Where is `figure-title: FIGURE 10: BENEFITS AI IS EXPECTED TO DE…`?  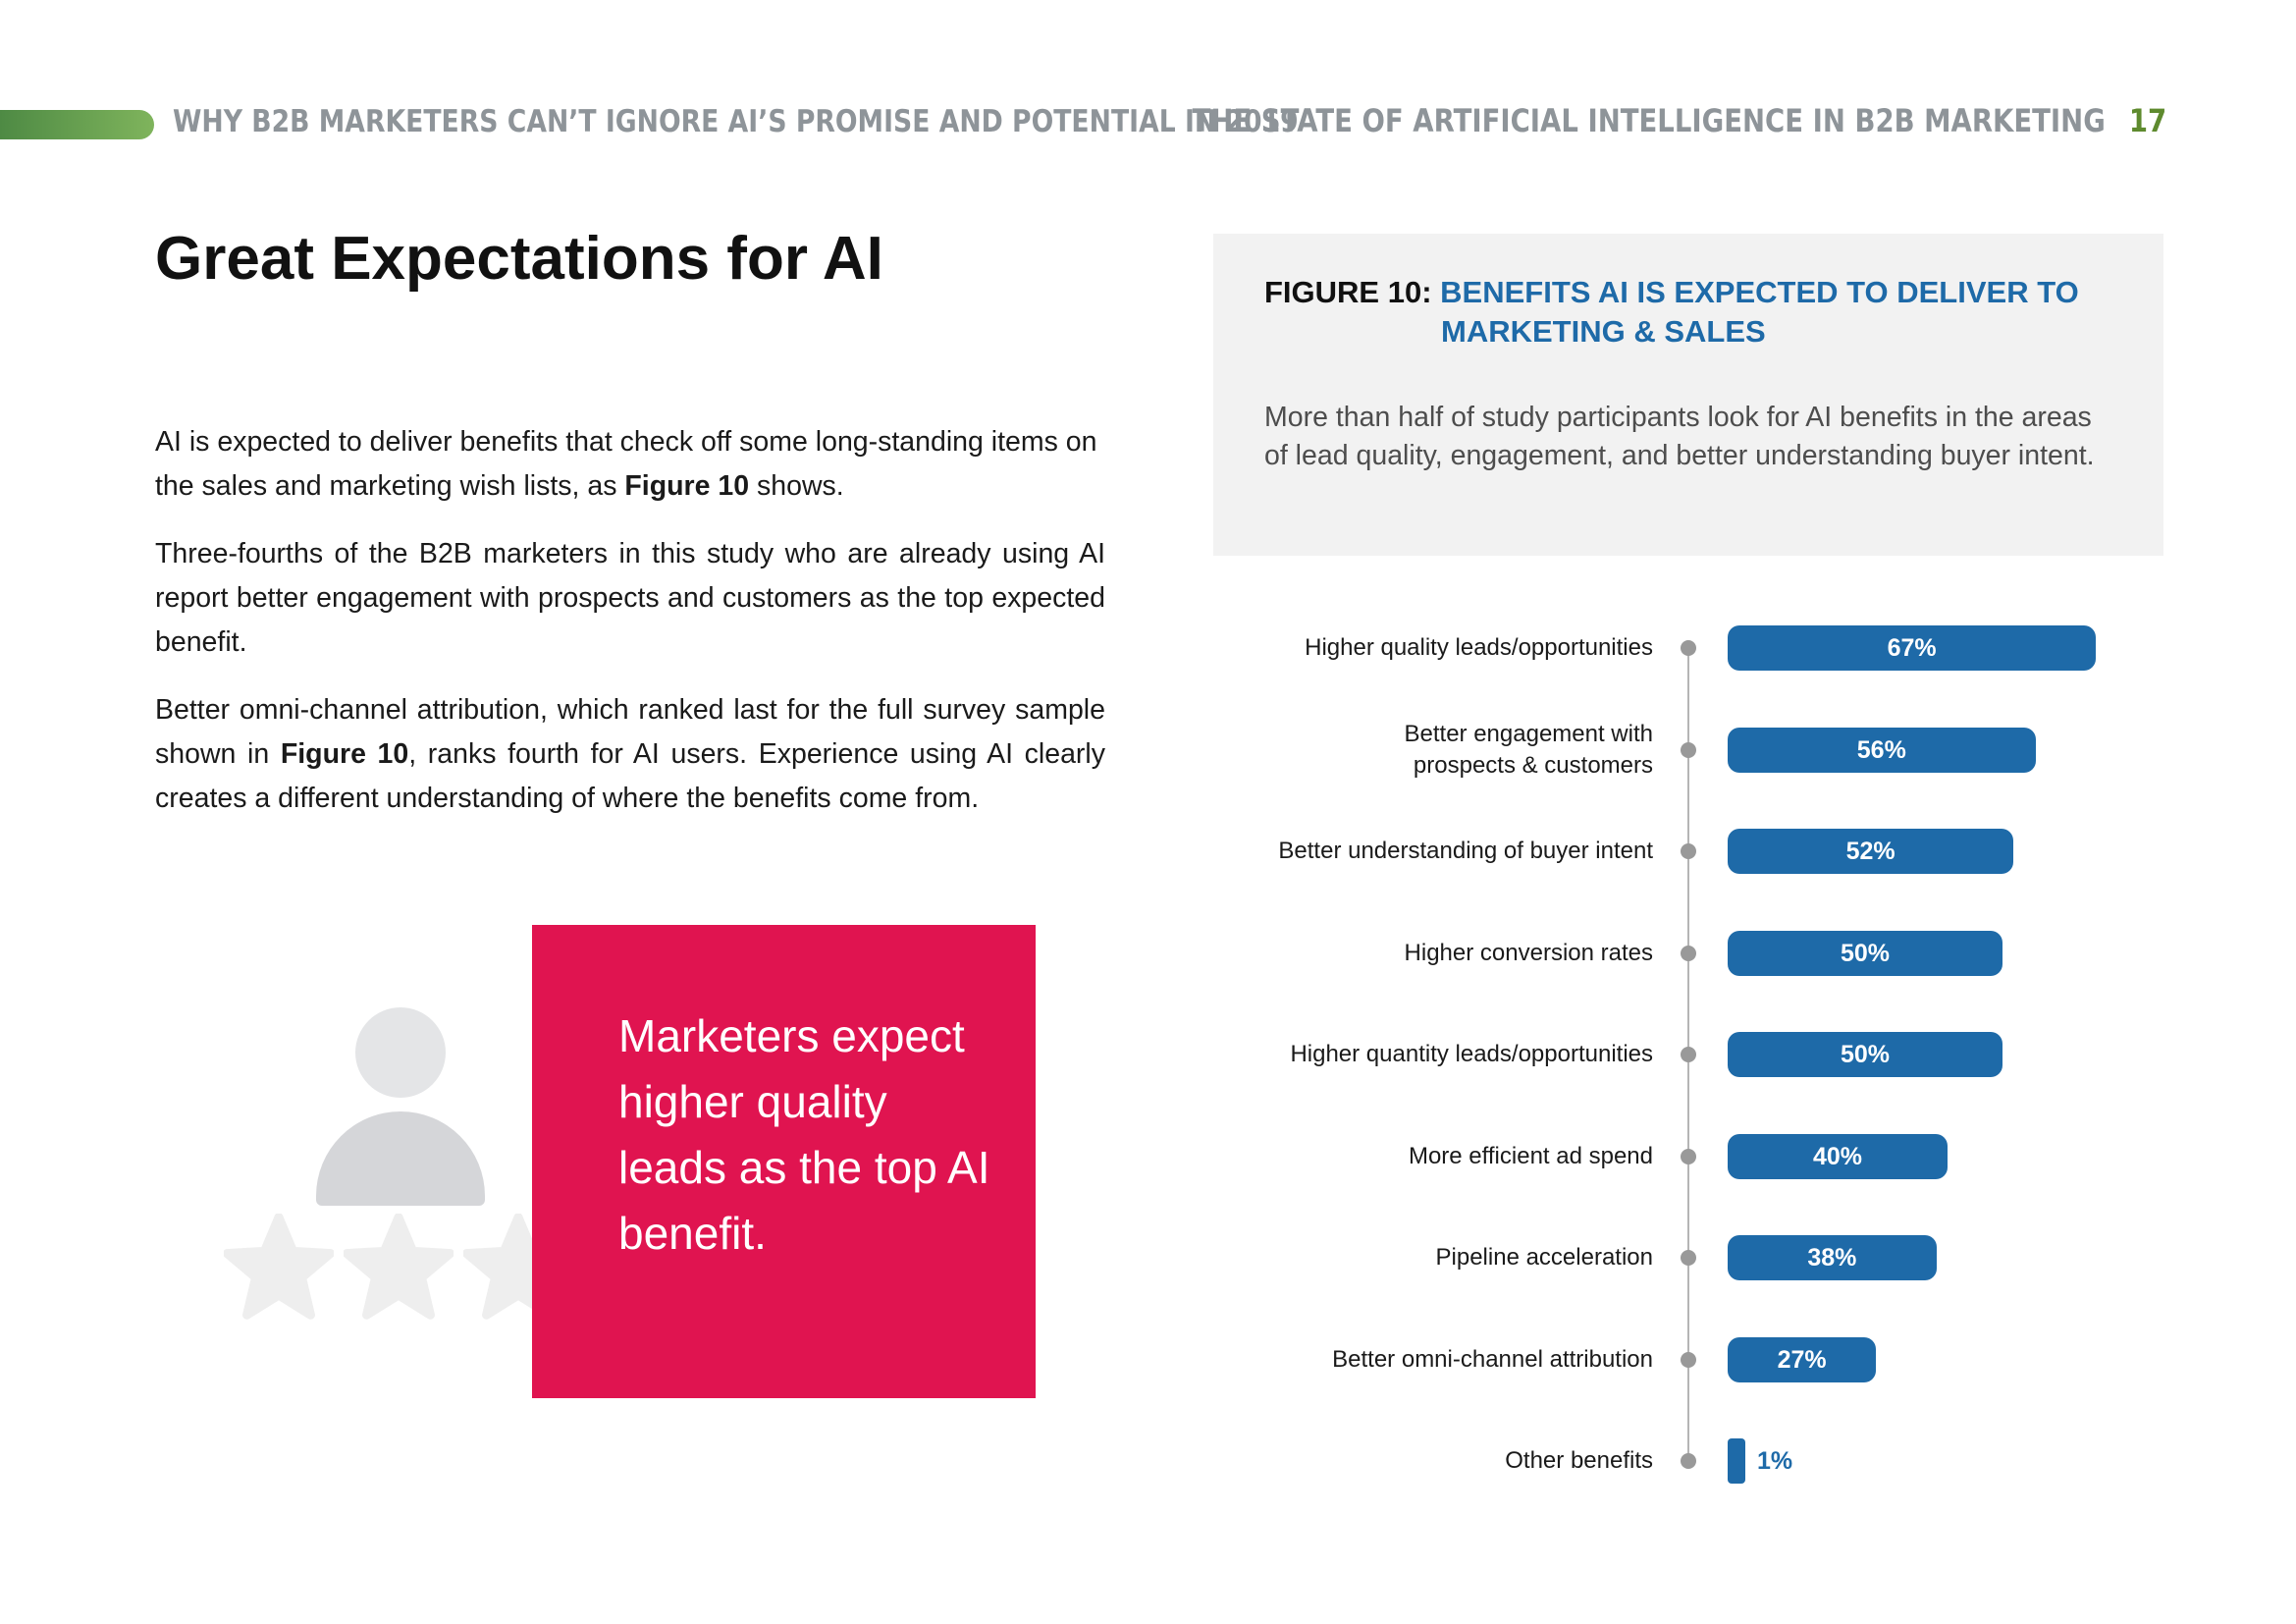
figure-title: FIGURE 10: BENEFITS AI IS EXPECTED TO DE… is located at coordinates (1671, 312).